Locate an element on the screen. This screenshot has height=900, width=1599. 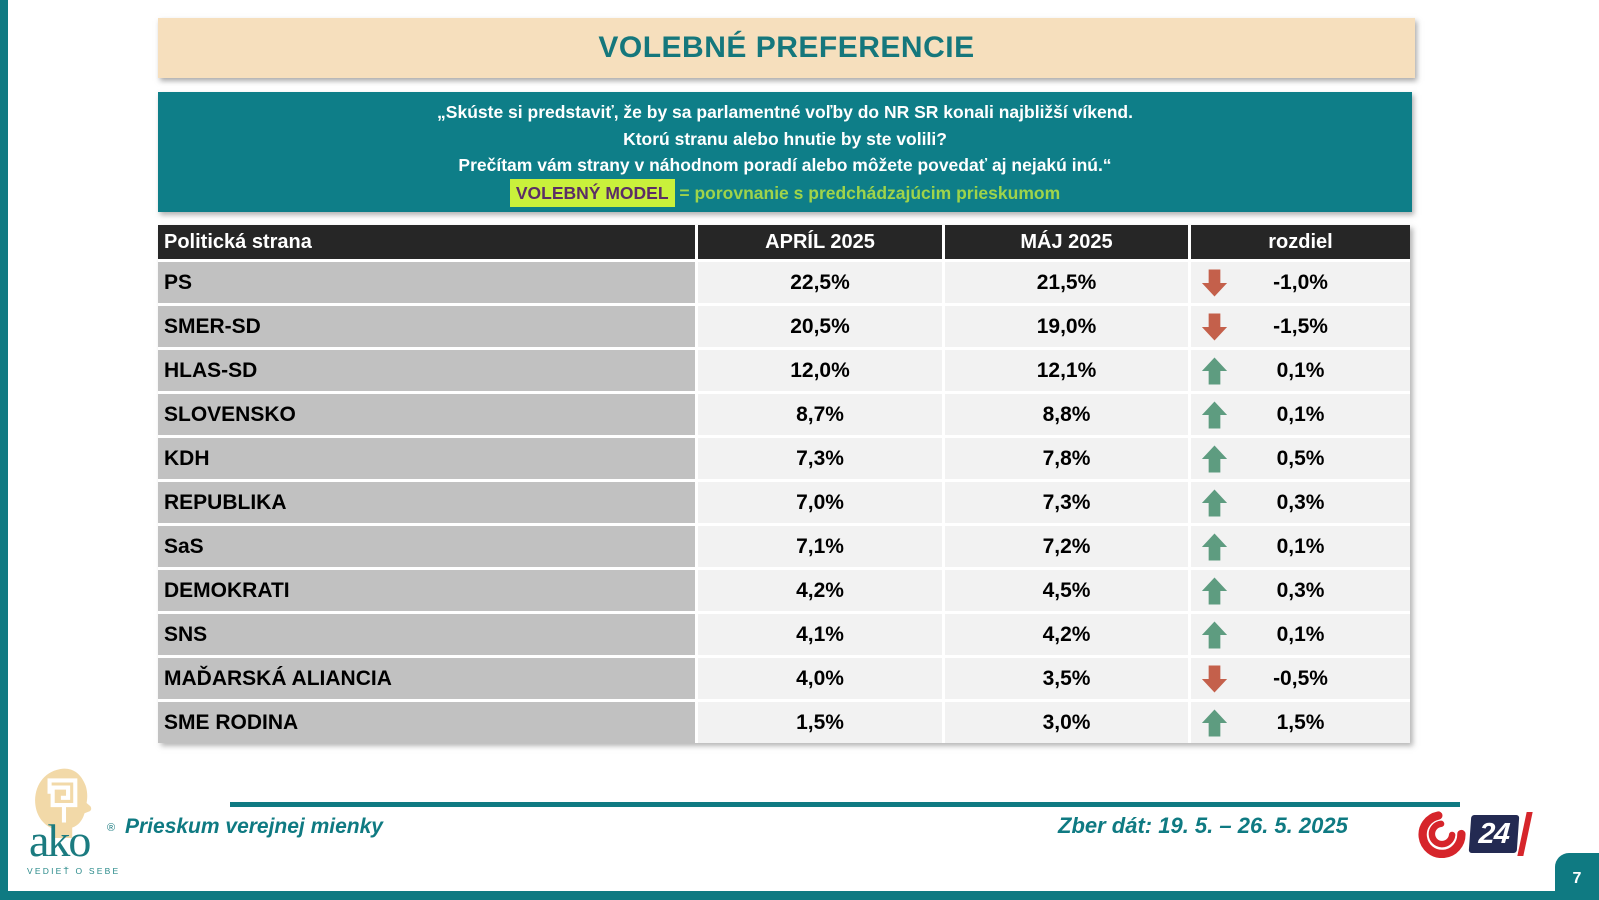
joj24-badge-text: 24 is located at coordinates (1494, 833).